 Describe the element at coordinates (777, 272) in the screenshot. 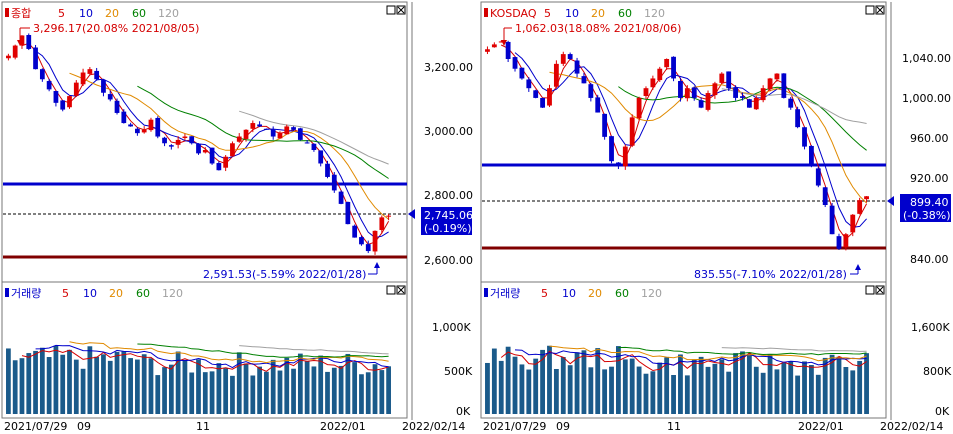

I see `low-annotation: 835.55(-7.10% 2022/01/28)` at that location.